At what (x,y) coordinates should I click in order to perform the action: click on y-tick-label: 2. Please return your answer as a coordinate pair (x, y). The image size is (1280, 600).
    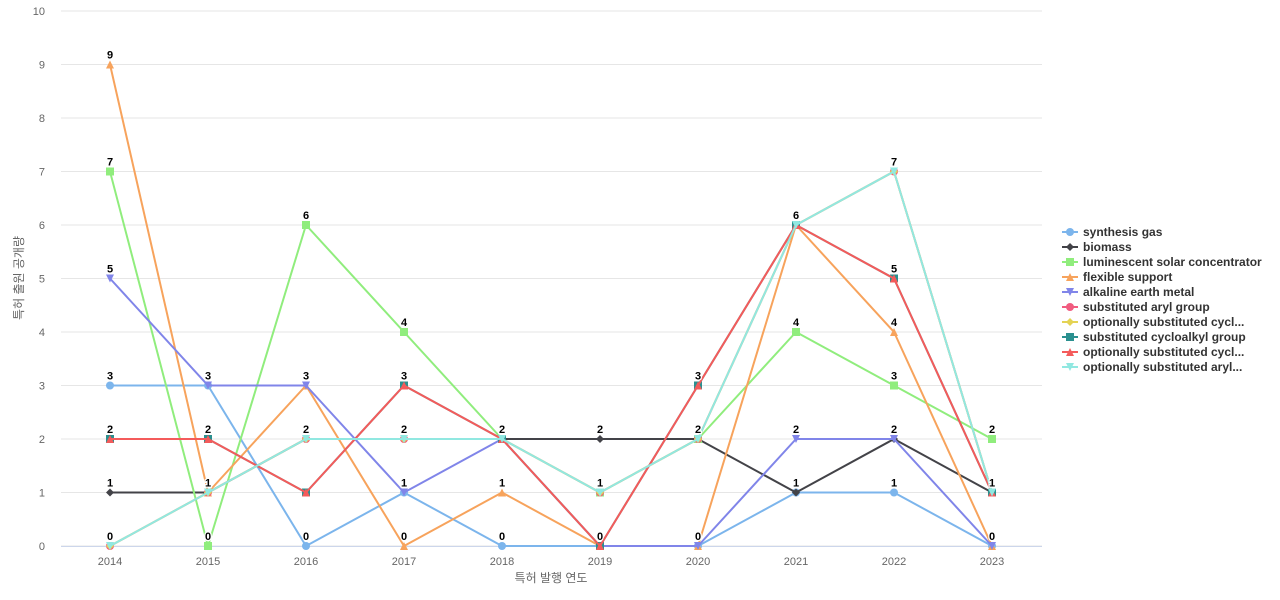
    Looking at the image, I should click on (42, 440).